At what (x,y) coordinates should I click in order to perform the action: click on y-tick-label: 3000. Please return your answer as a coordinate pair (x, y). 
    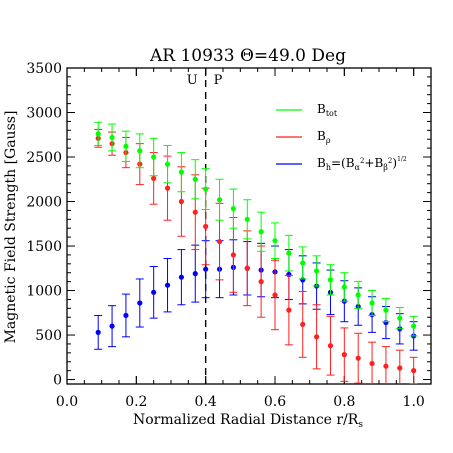
    Looking at the image, I should click on (44, 114).